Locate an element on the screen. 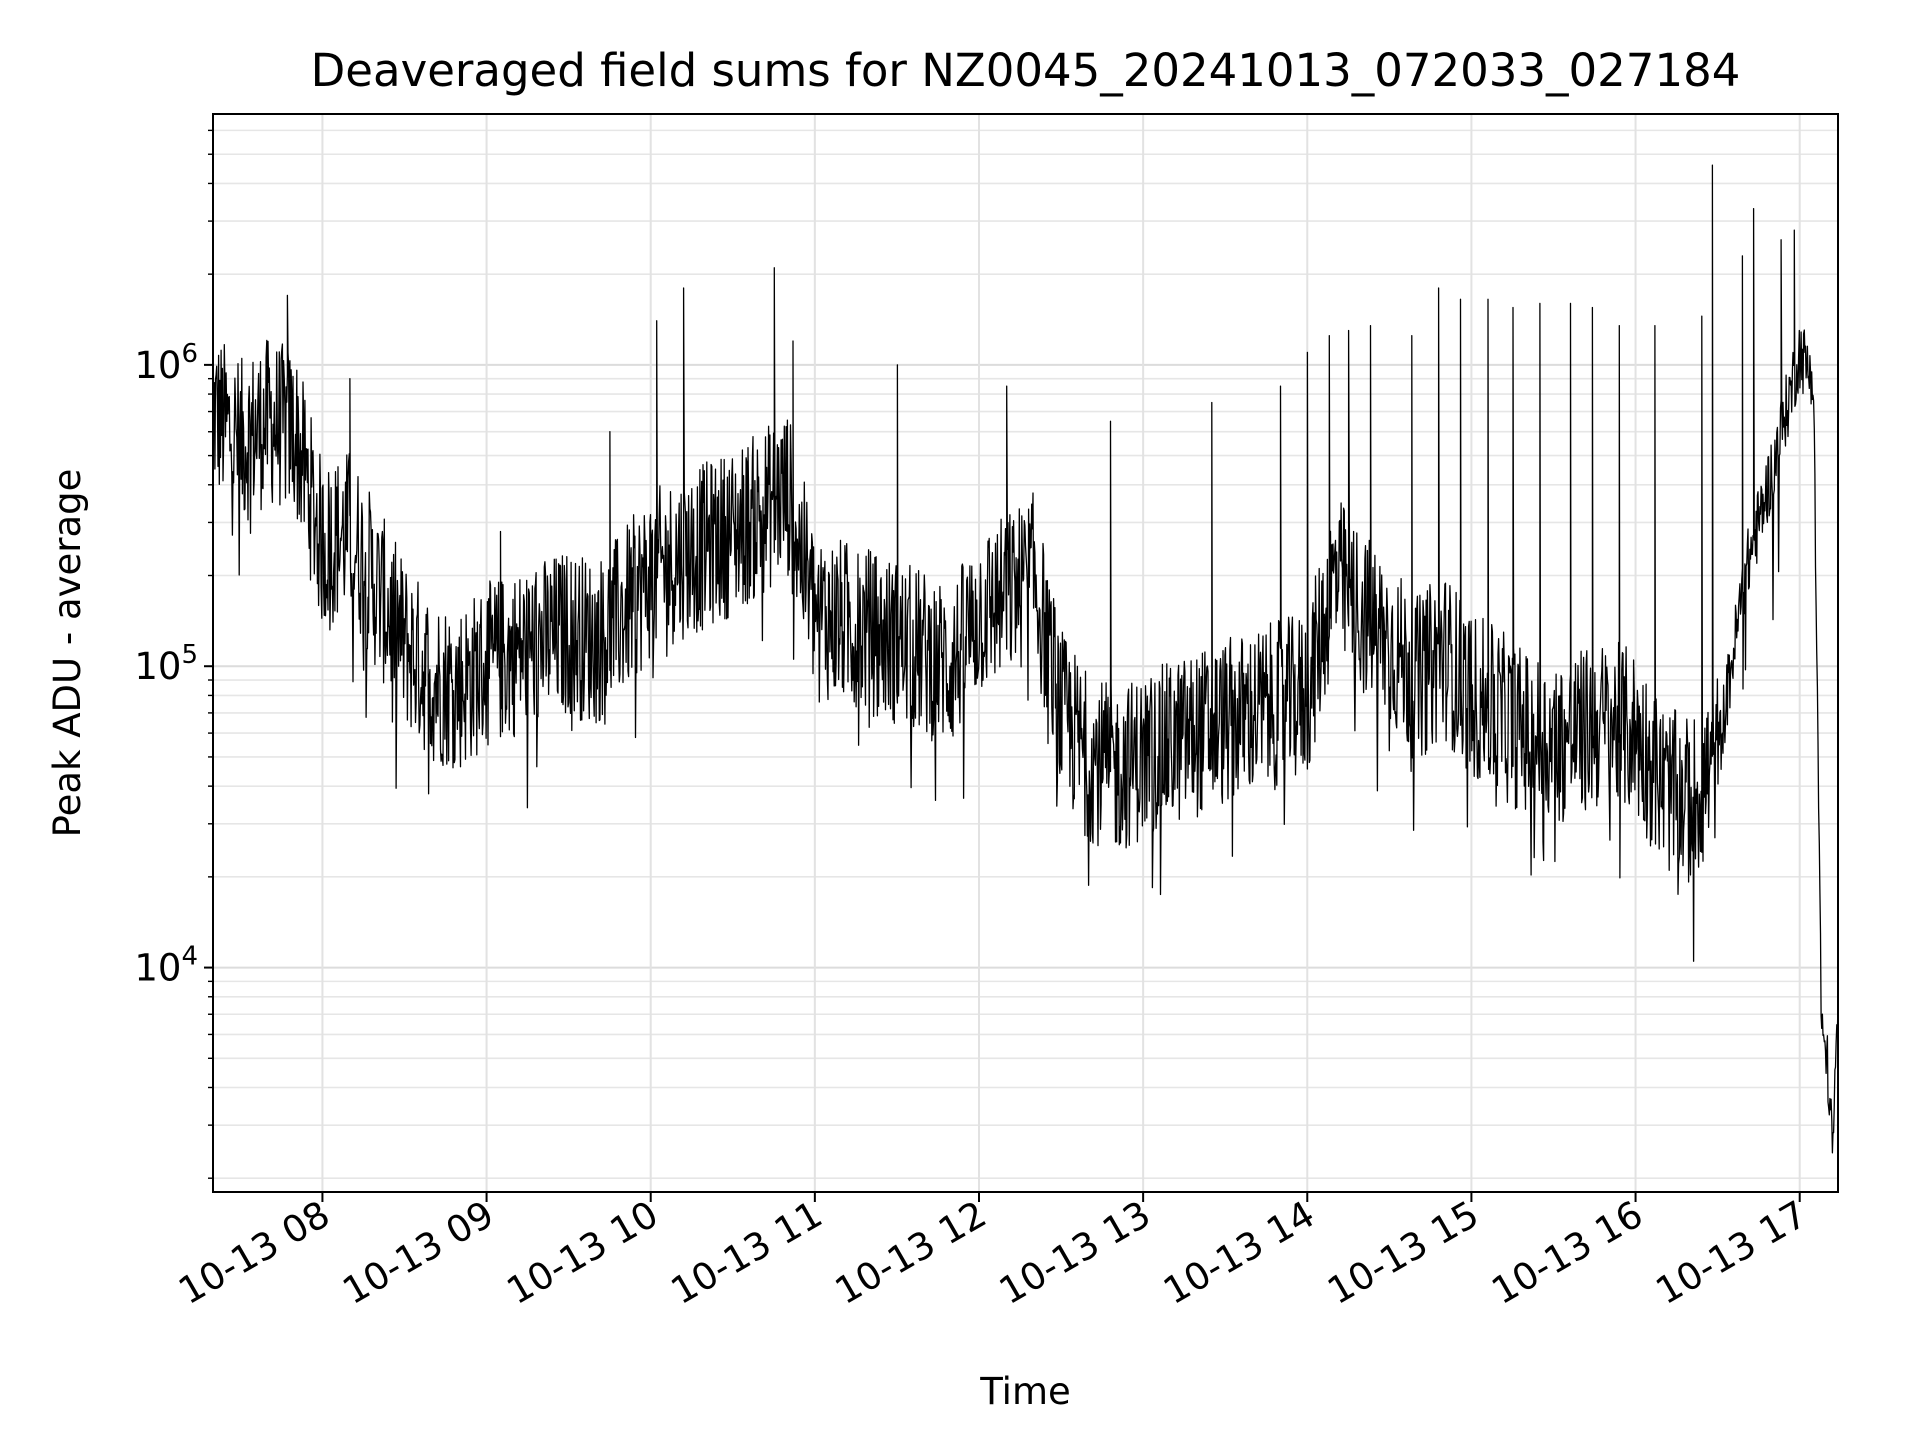 This screenshot has width=1920, height=1440. y-tick-label: 10⁵ is located at coordinates (166, 664).